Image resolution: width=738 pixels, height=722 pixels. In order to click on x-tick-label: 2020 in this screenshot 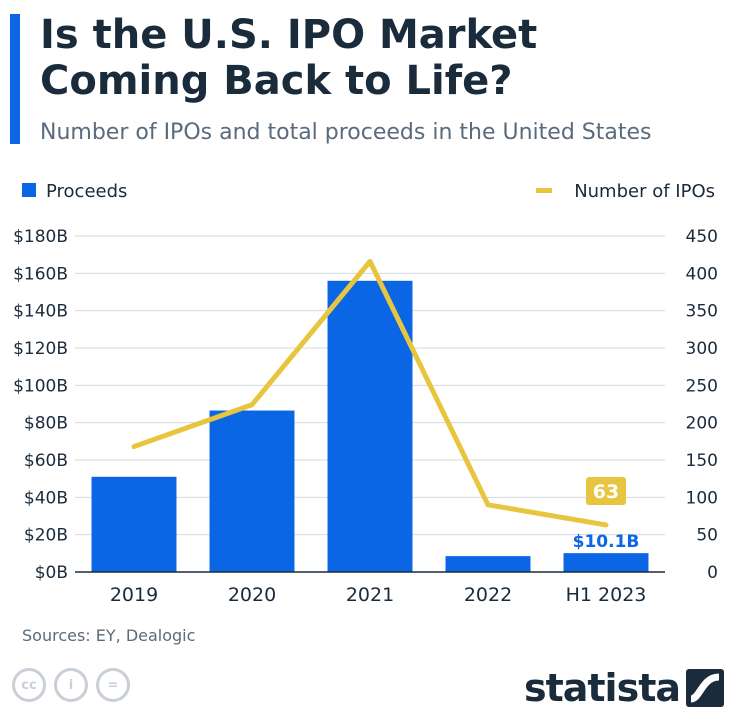, I will do `click(252, 595)`.